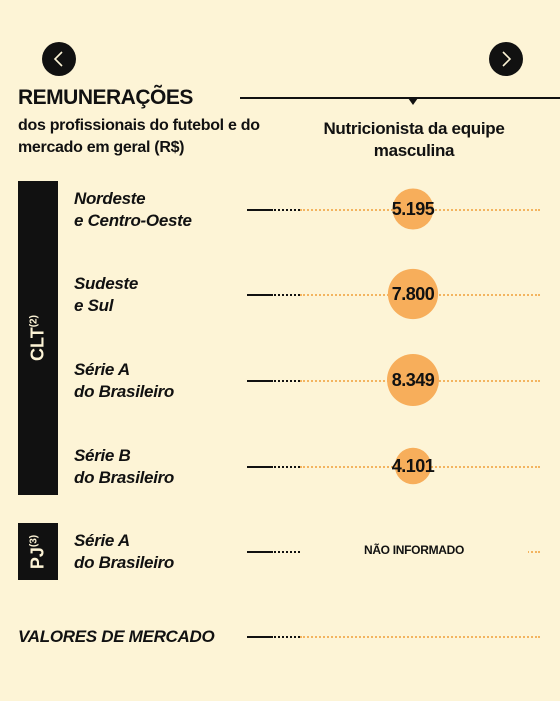 Image resolution: width=560 pixels, height=701 pixels. I want to click on group-label-clt: CLT(2), so click(37, 338).